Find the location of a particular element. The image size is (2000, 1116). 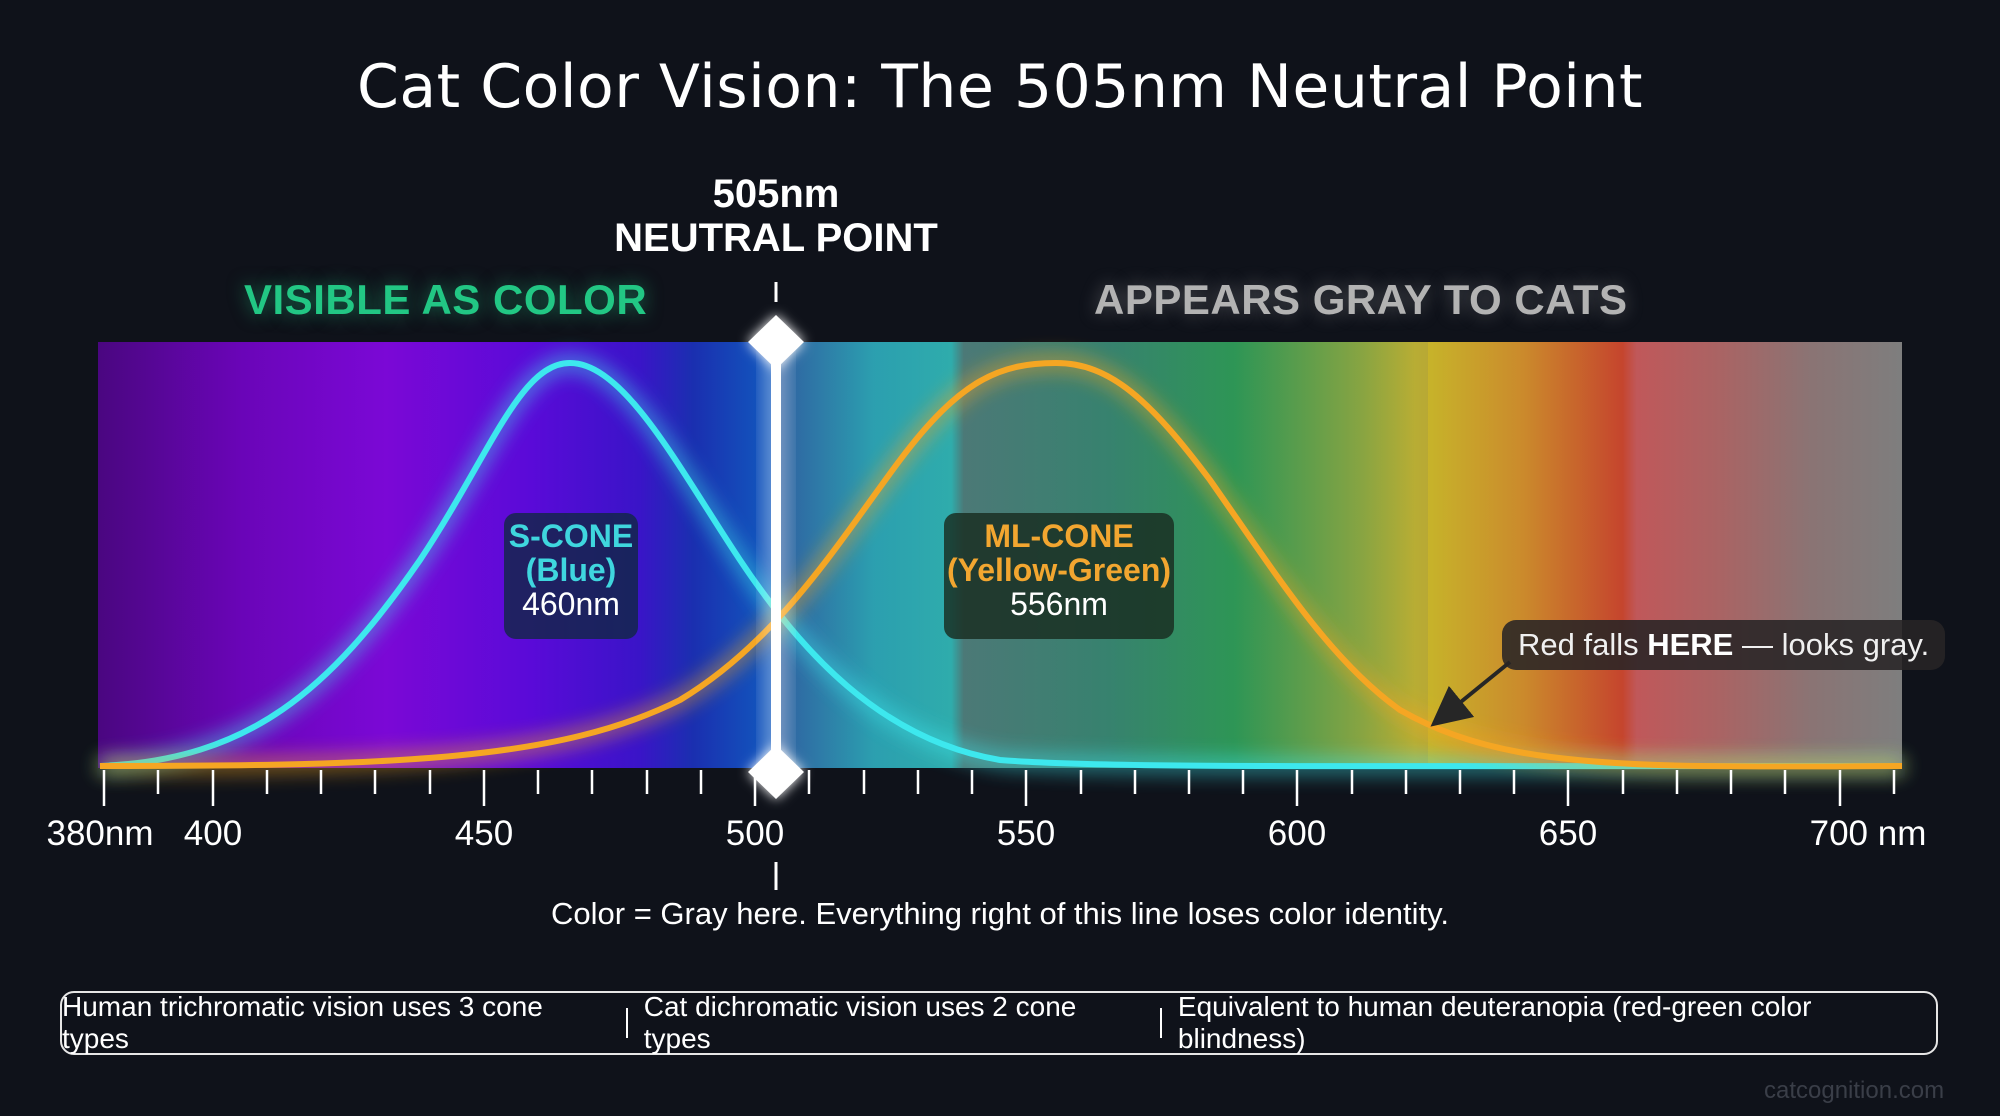

neutral-line is located at coordinates (776, 557).